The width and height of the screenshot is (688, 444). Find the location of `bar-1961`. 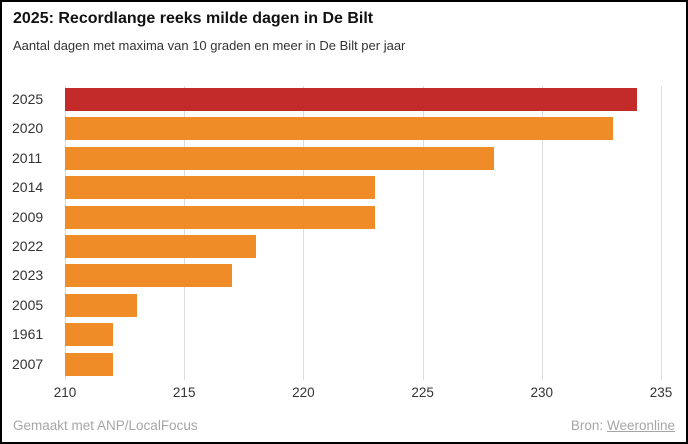

bar-1961 is located at coordinates (89, 335).